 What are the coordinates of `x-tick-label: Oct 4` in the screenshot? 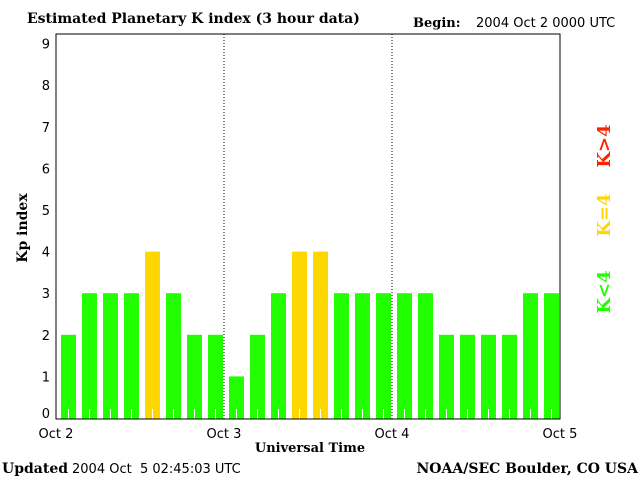 It's located at (392, 434).